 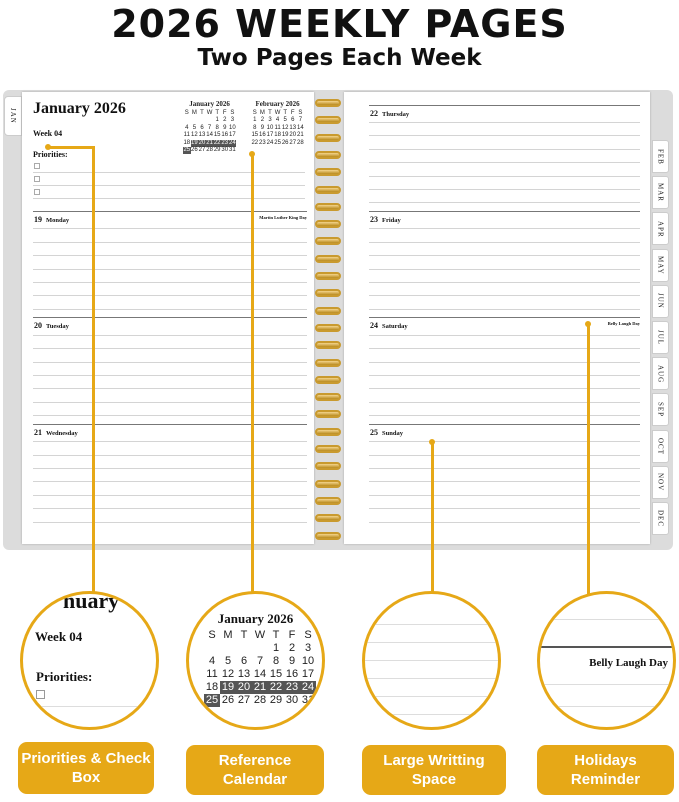 I want to click on tab-label: NOV, so click(x=660, y=482).